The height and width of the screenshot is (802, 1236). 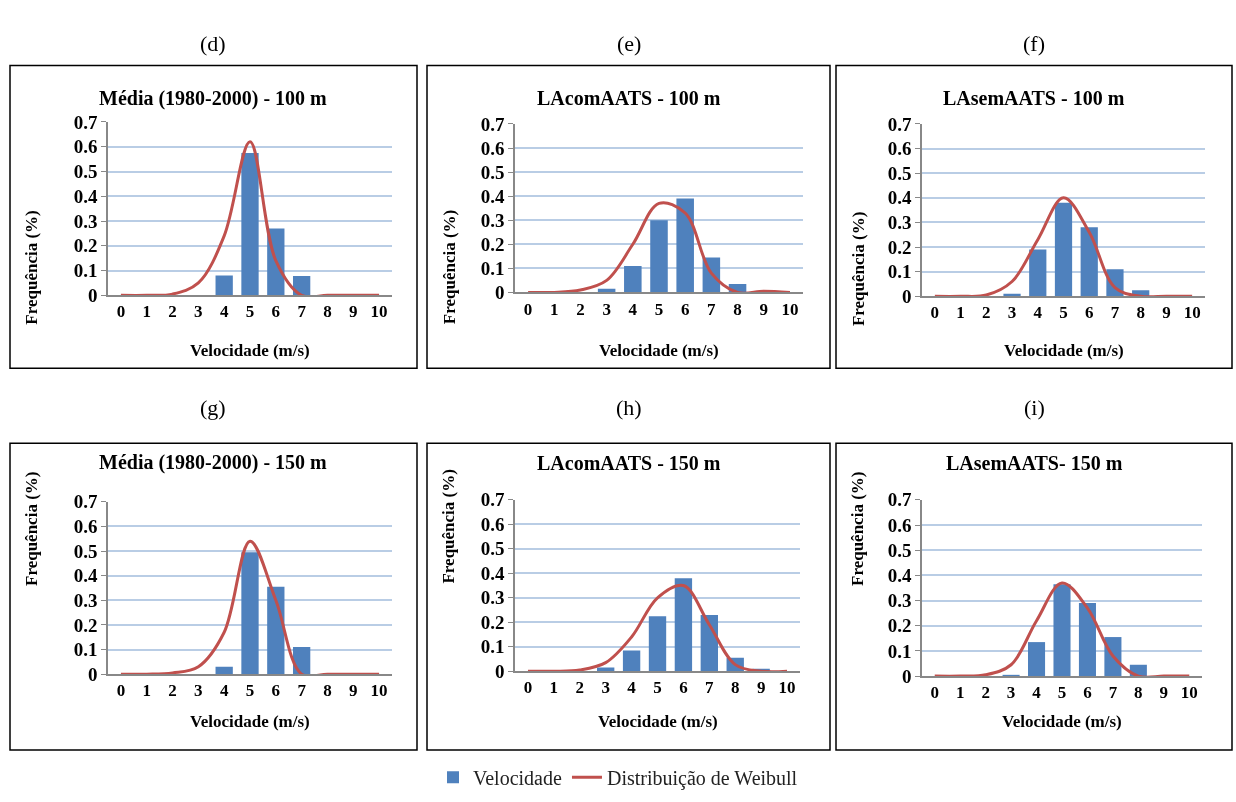 What do you see at coordinates (213, 407) in the screenshot?
I see `text: (g)` at bounding box center [213, 407].